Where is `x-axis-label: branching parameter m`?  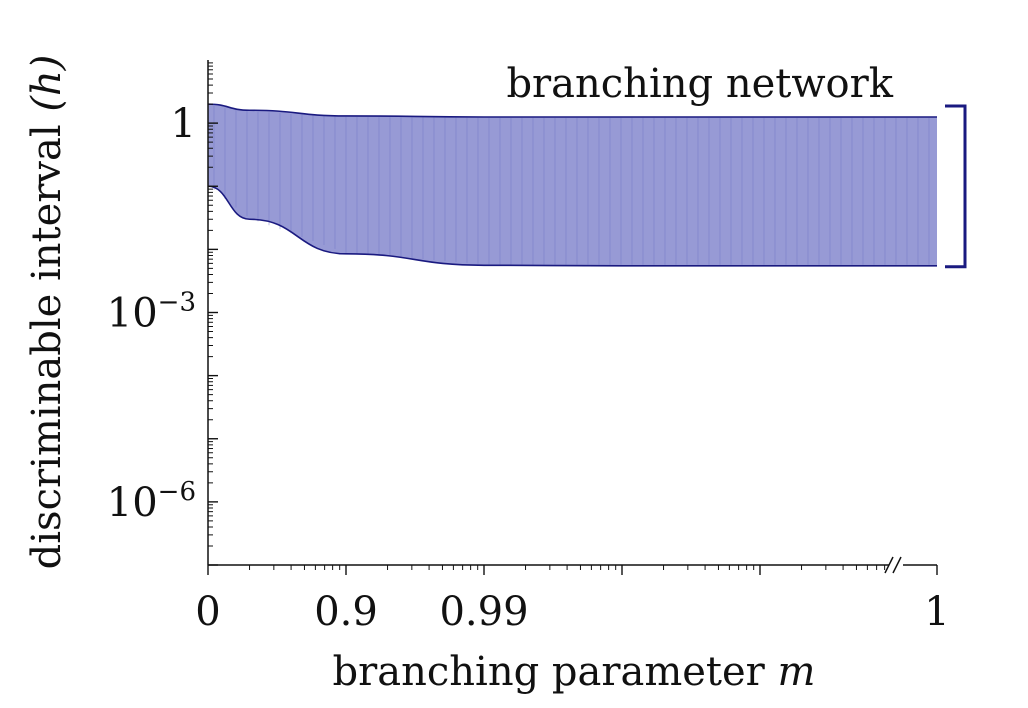
x-axis-label: branching parameter m is located at coordinates (574, 672).